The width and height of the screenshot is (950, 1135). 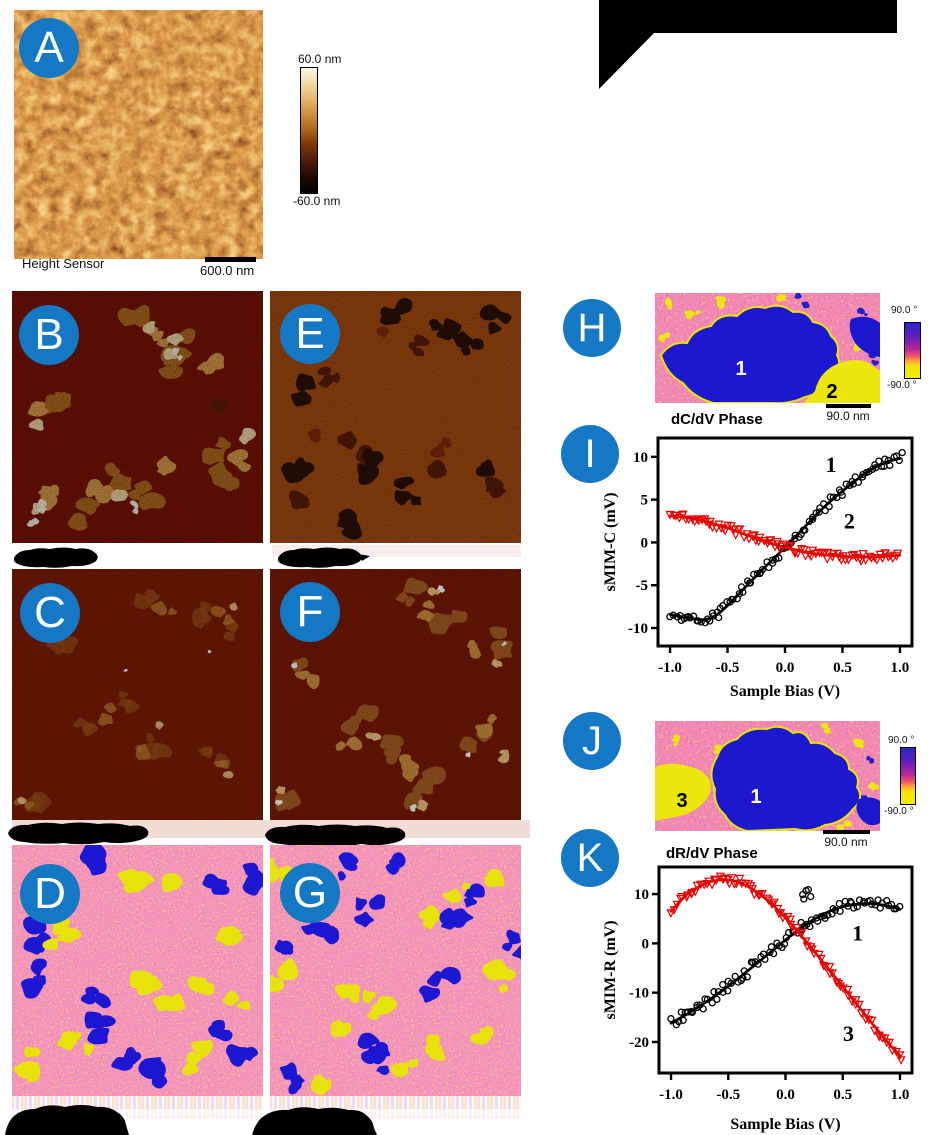 I want to click on panel-H-title: dC/dV Phase, so click(x=717, y=419).